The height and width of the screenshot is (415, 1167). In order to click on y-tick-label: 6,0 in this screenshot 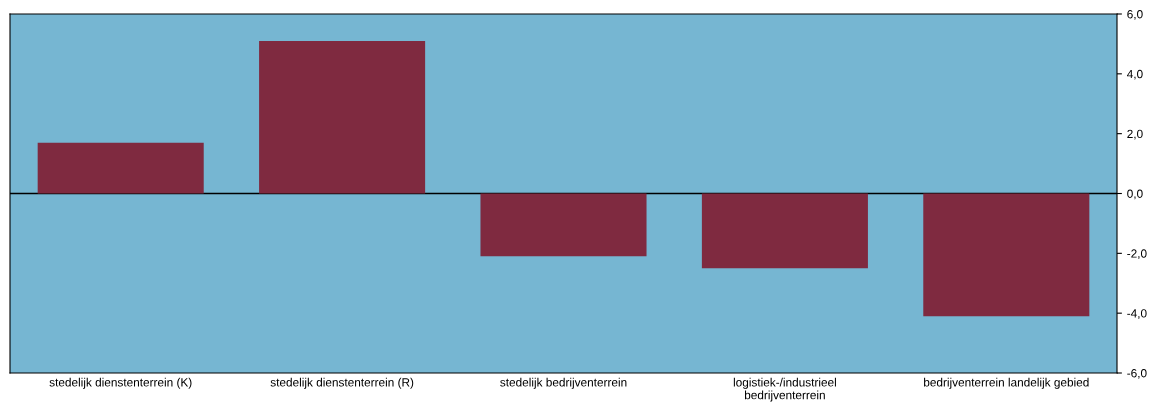, I will do `click(1135, 15)`.